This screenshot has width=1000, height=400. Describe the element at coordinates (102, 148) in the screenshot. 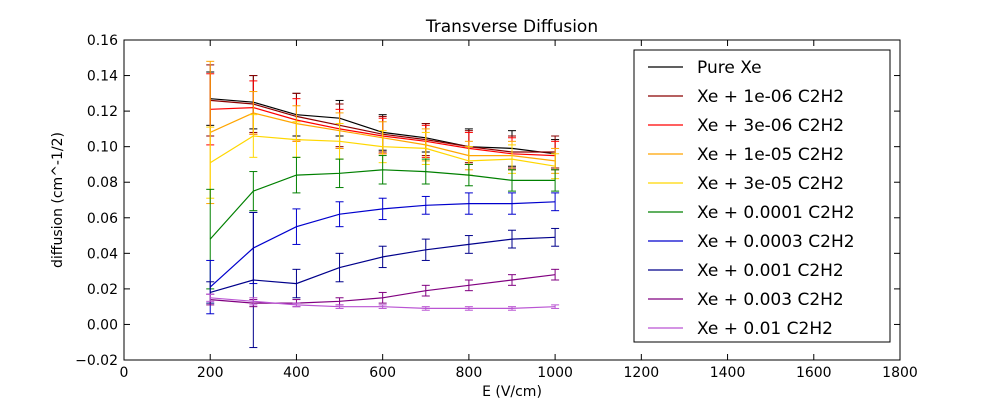

I see `y-tick-label: 0.10` at that location.